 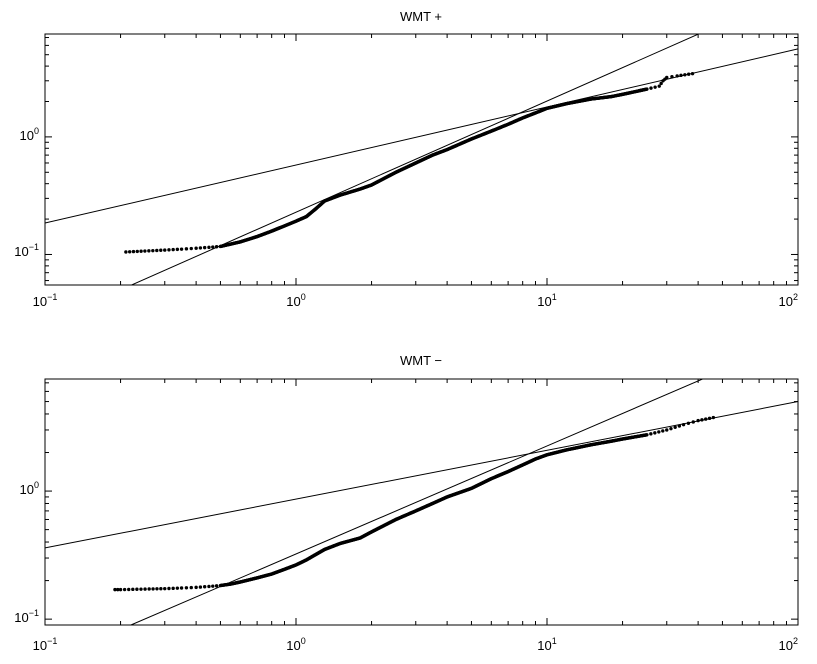 I want to click on chart-title: WMT +, so click(x=421, y=16).